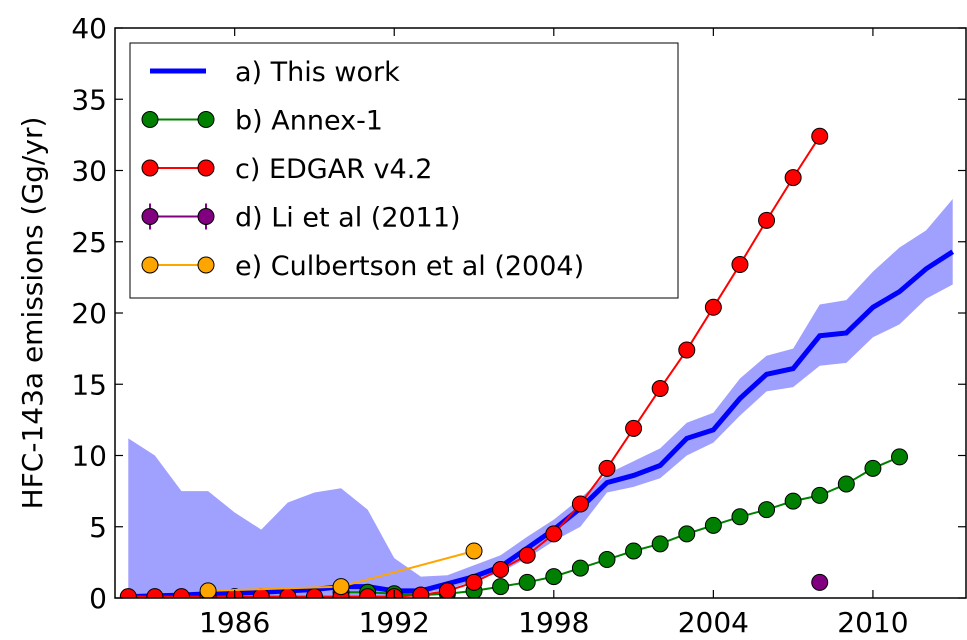 The height and width of the screenshot is (640, 967). What do you see at coordinates (89, 171) in the screenshot?
I see `y-tick-label: 30` at bounding box center [89, 171].